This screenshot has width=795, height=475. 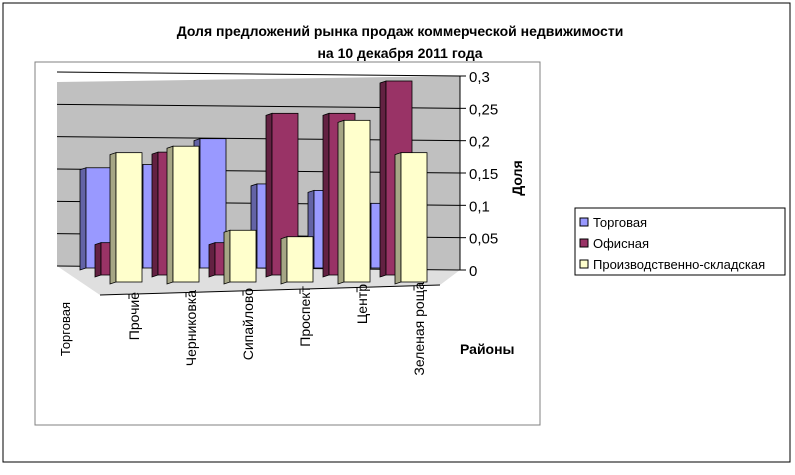 I want to click on y-tick-label: 0,2, so click(x=479, y=142).